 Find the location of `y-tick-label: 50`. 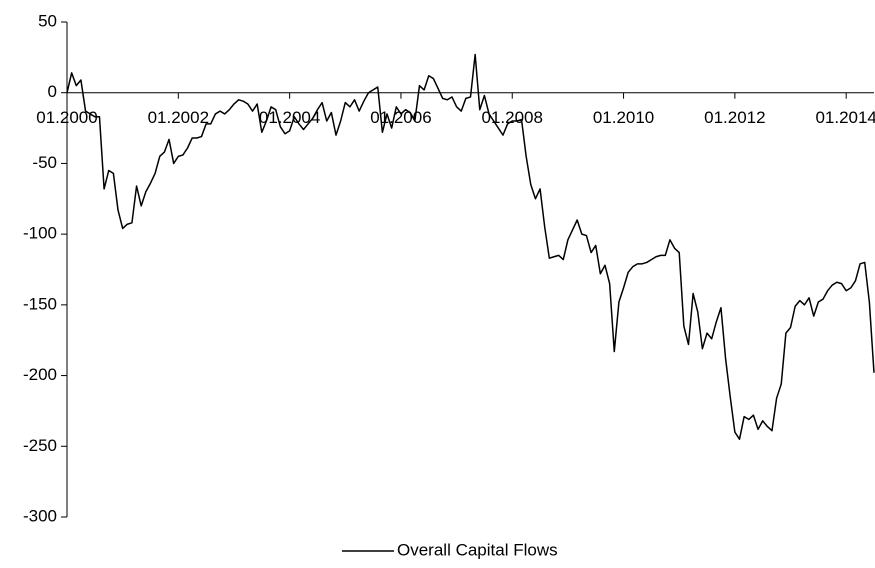

y-tick-label: 50 is located at coordinates (47, 20).